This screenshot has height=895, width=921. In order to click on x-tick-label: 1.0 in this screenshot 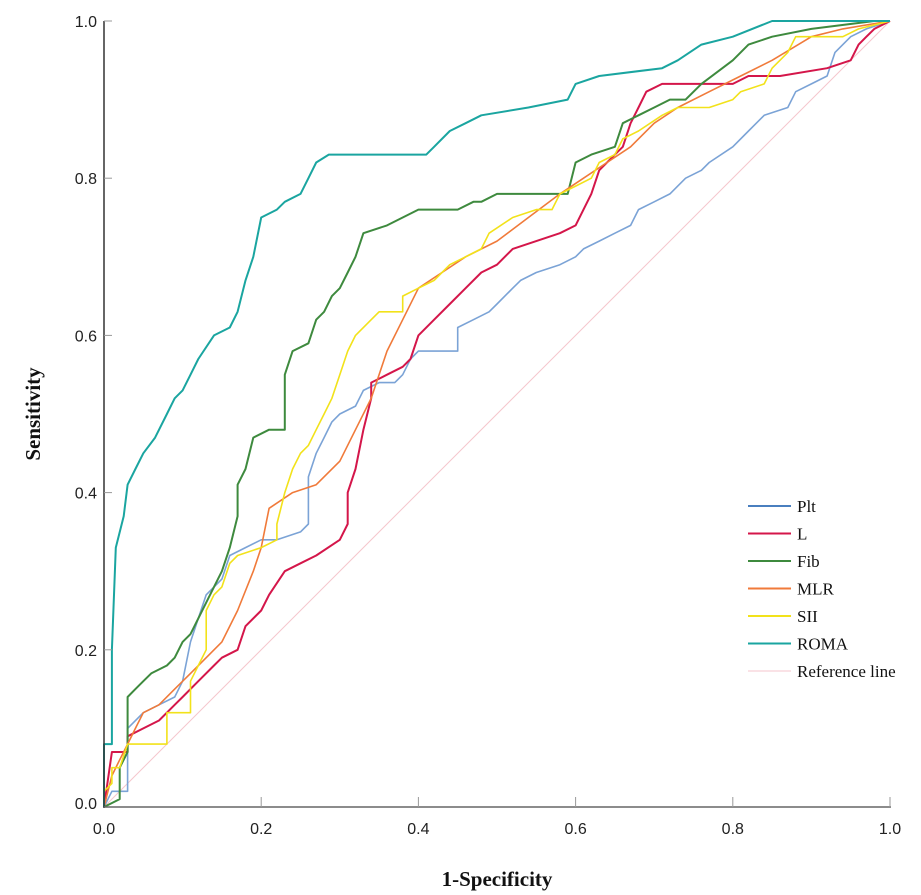, I will do `click(890, 829)`.